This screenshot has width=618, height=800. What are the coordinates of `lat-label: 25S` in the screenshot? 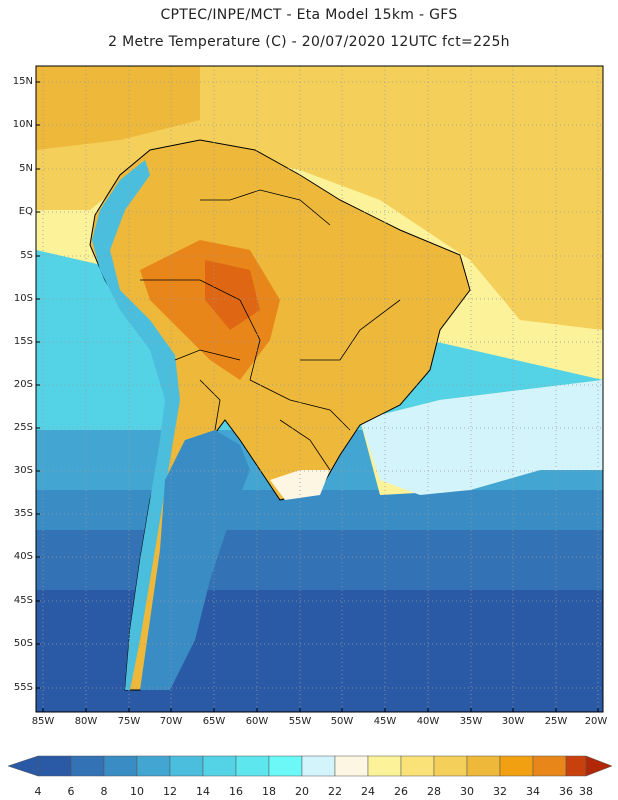 It's located at (23, 427).